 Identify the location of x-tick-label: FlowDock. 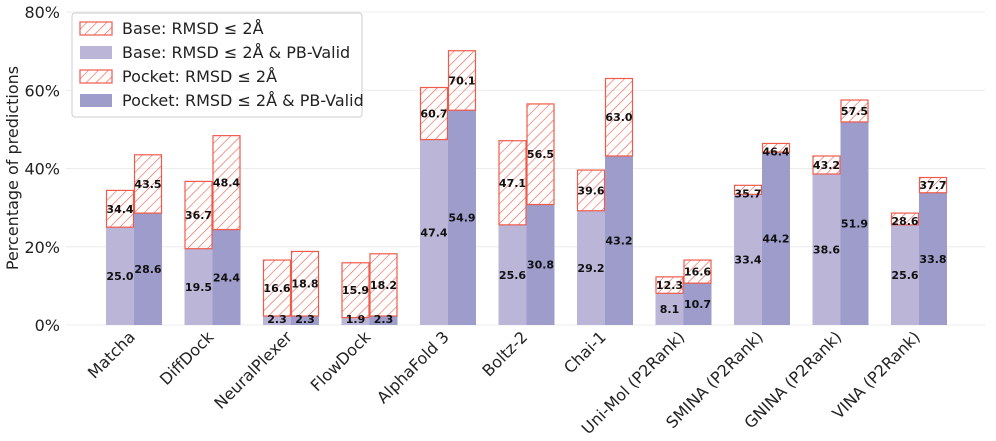
(341, 361).